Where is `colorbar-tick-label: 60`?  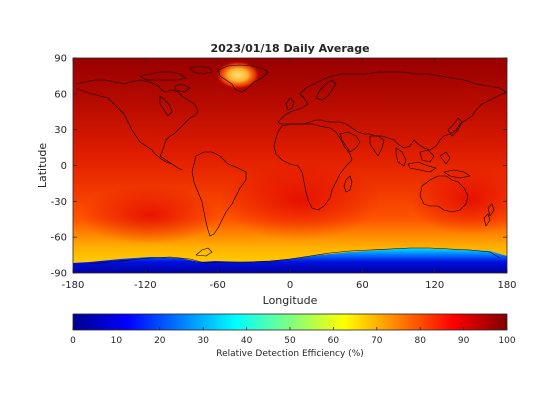 colorbar-tick-label: 60 is located at coordinates (334, 341).